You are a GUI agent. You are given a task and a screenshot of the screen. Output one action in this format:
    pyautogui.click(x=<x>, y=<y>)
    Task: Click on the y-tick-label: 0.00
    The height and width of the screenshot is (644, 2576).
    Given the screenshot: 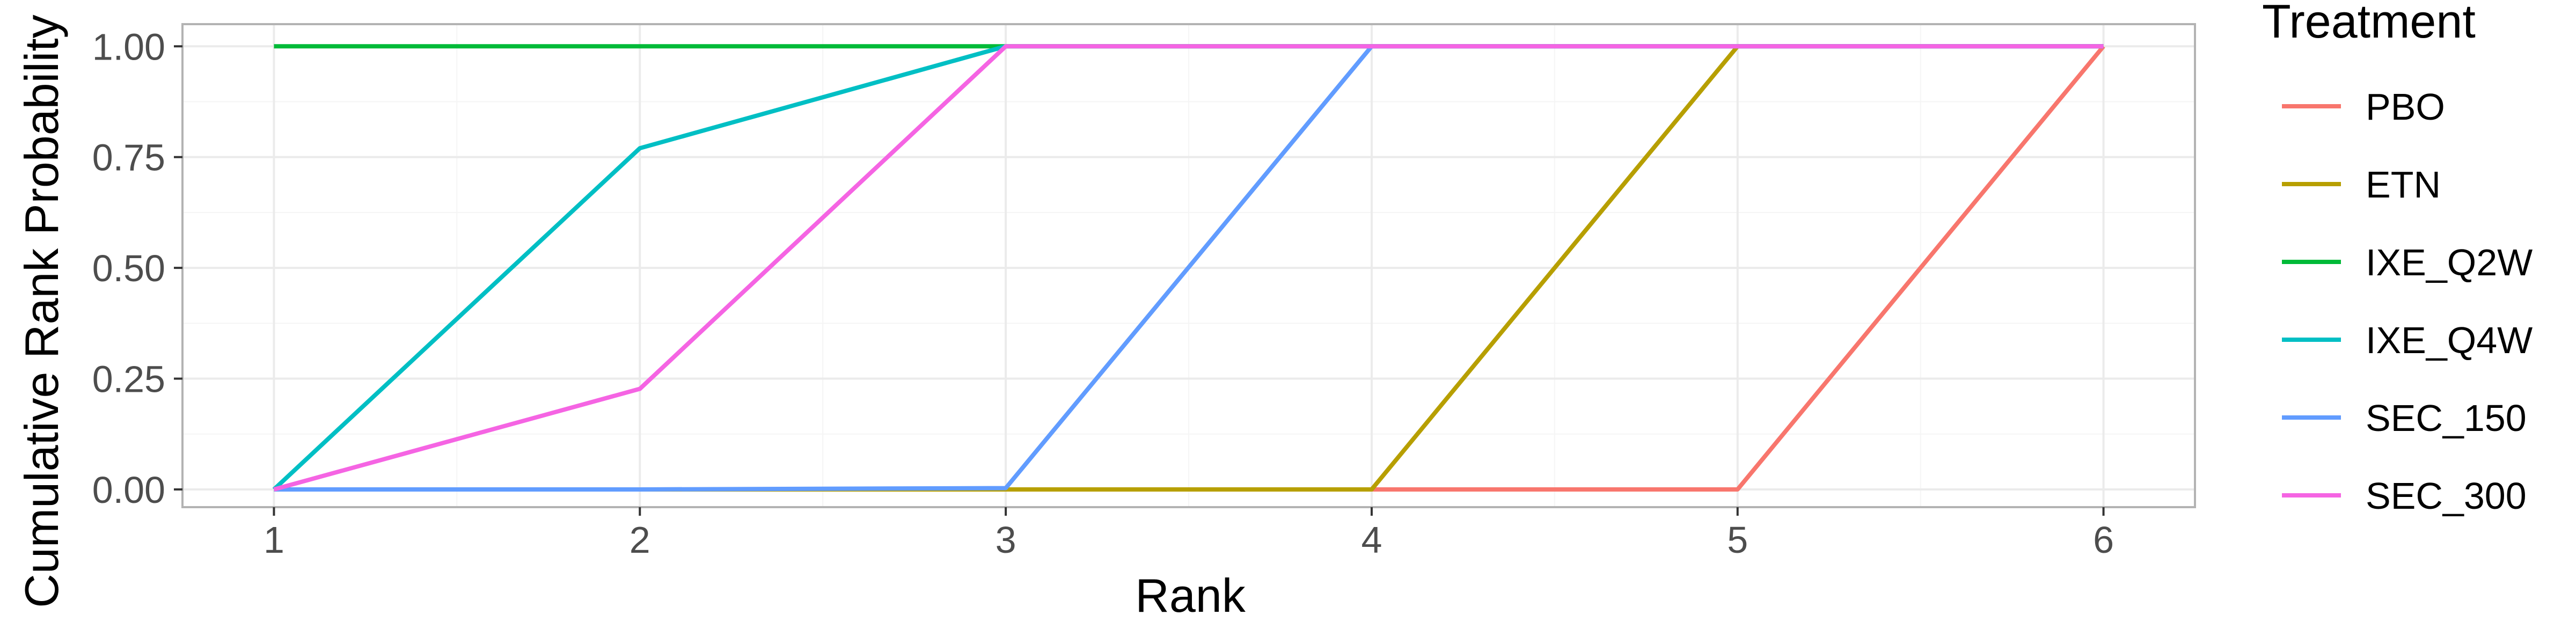 What is the action you would take?
    pyautogui.click(x=128, y=490)
    